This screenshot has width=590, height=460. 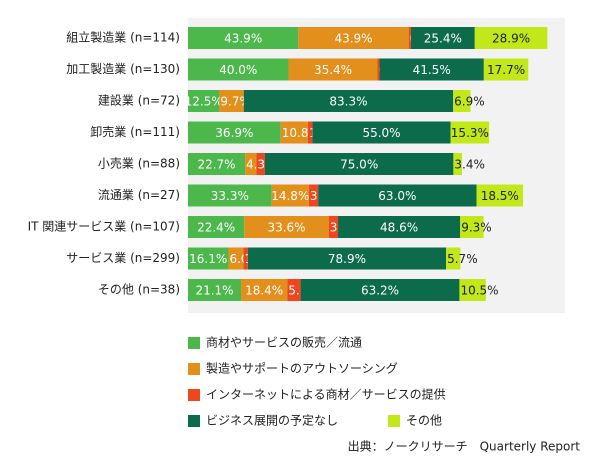 I want to click on value-label: 83.3%, so click(x=348, y=102).